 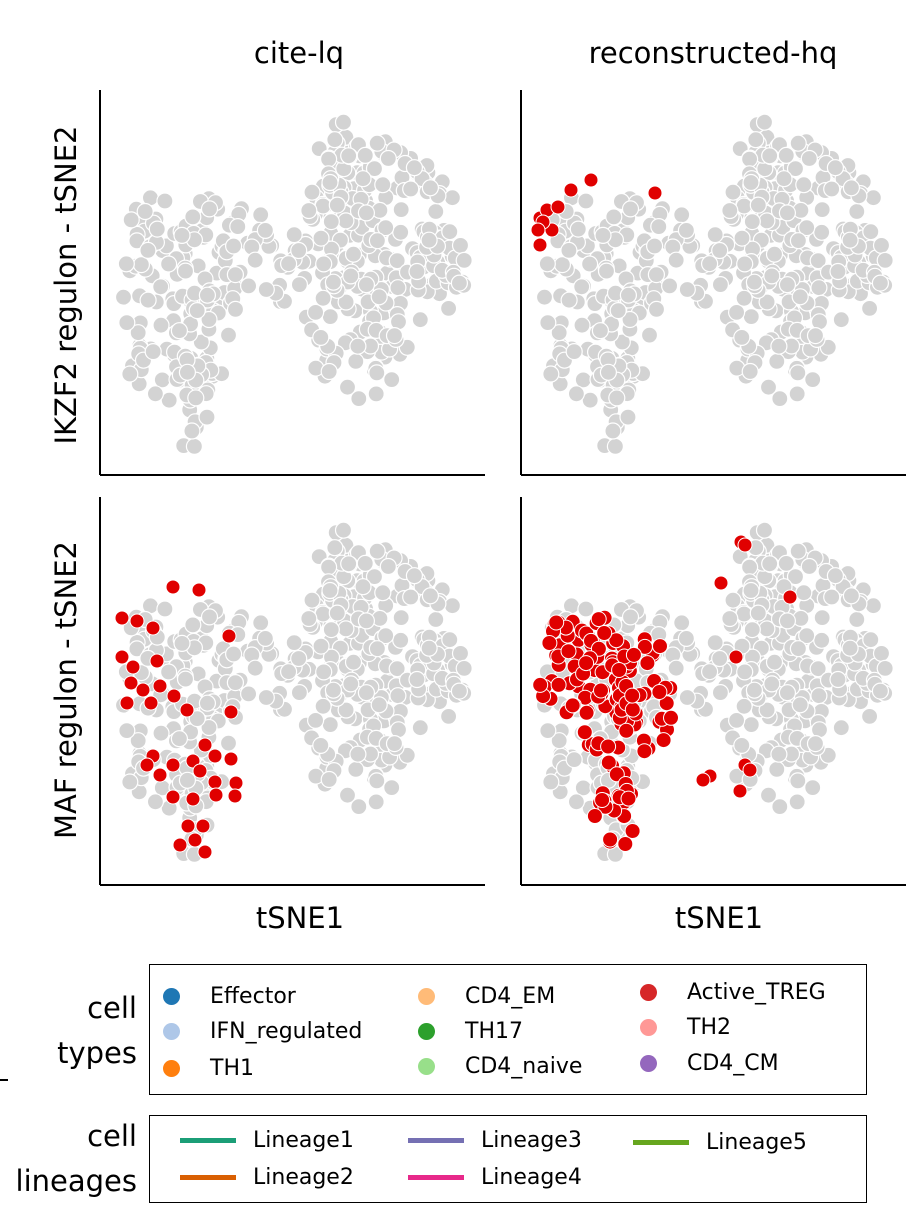 I want to click on legend-item: TH2, so click(x=685, y=1027).